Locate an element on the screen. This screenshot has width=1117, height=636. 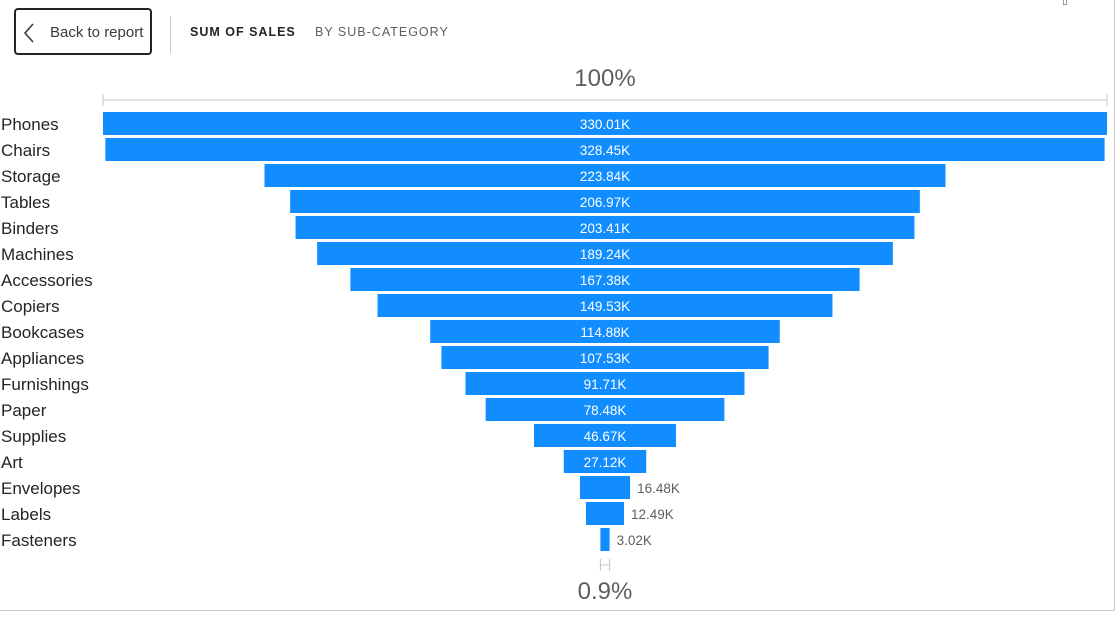
category-label: Envelopes is located at coordinates (40, 488).